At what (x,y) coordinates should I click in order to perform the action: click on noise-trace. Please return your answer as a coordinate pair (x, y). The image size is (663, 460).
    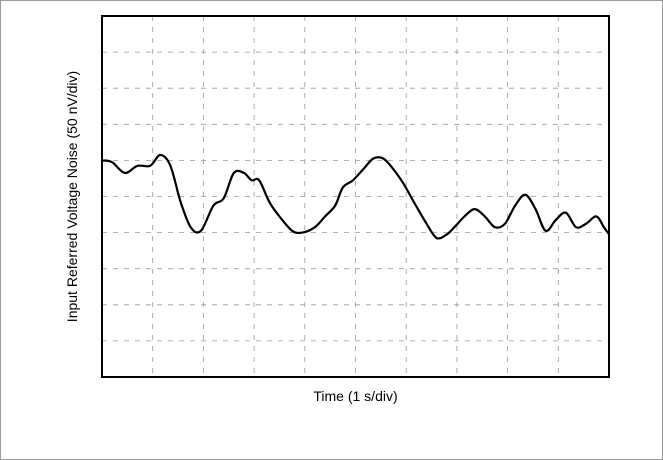
    Looking at the image, I should click on (355, 196).